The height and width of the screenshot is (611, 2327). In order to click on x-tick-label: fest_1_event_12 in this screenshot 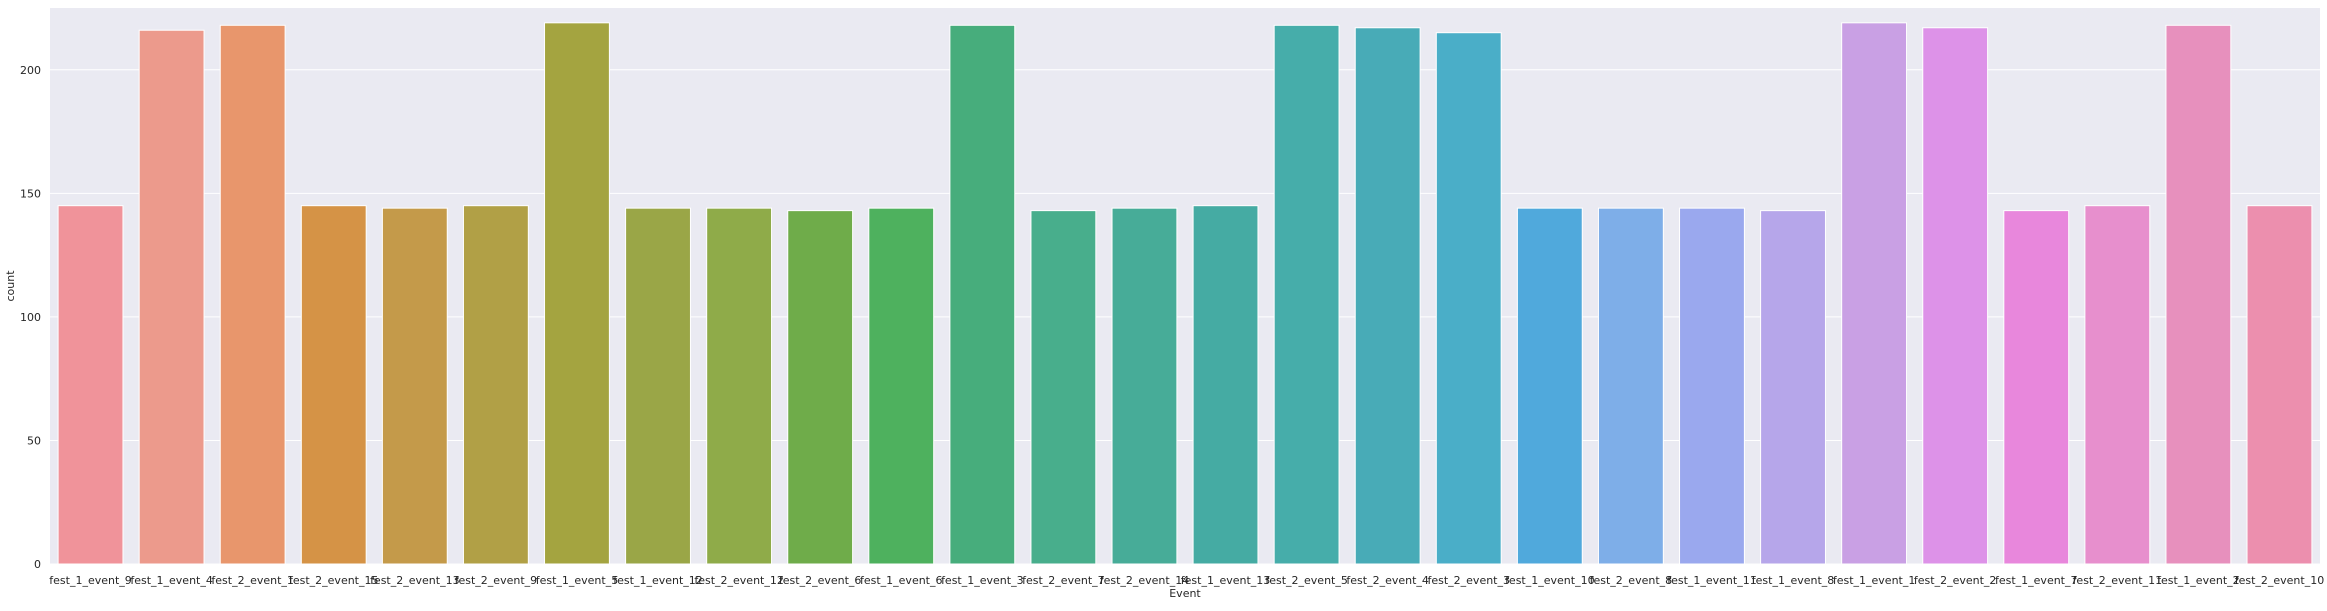, I will do `click(658, 580)`.